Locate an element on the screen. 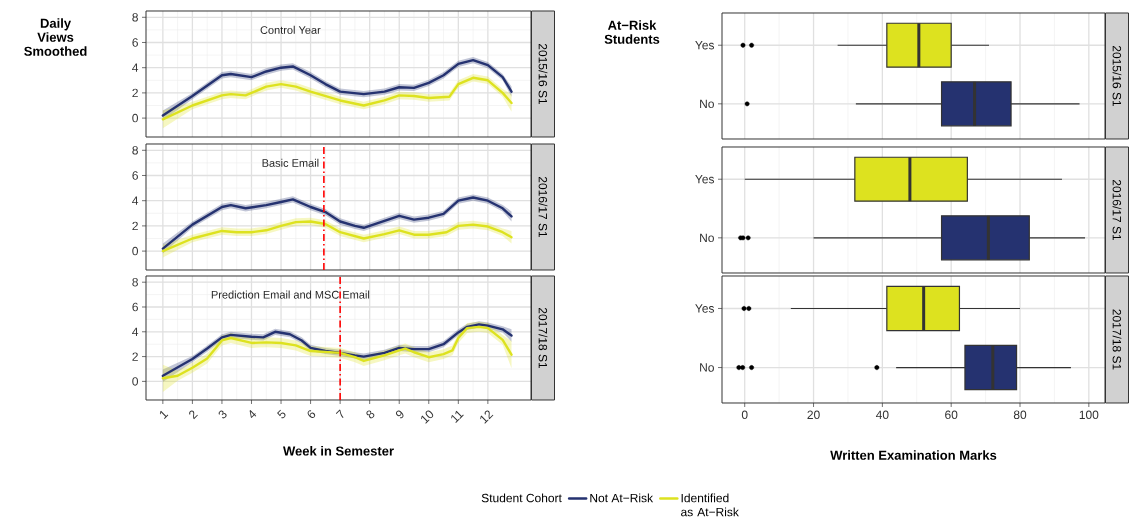  x-tick-label: 3 is located at coordinates (222, 414).